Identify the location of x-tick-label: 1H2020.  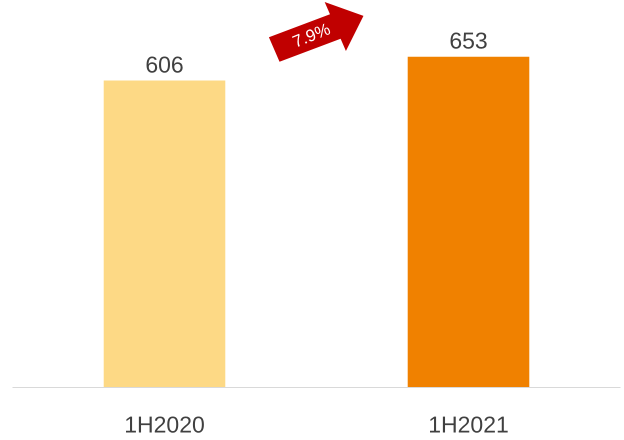
(164, 425).